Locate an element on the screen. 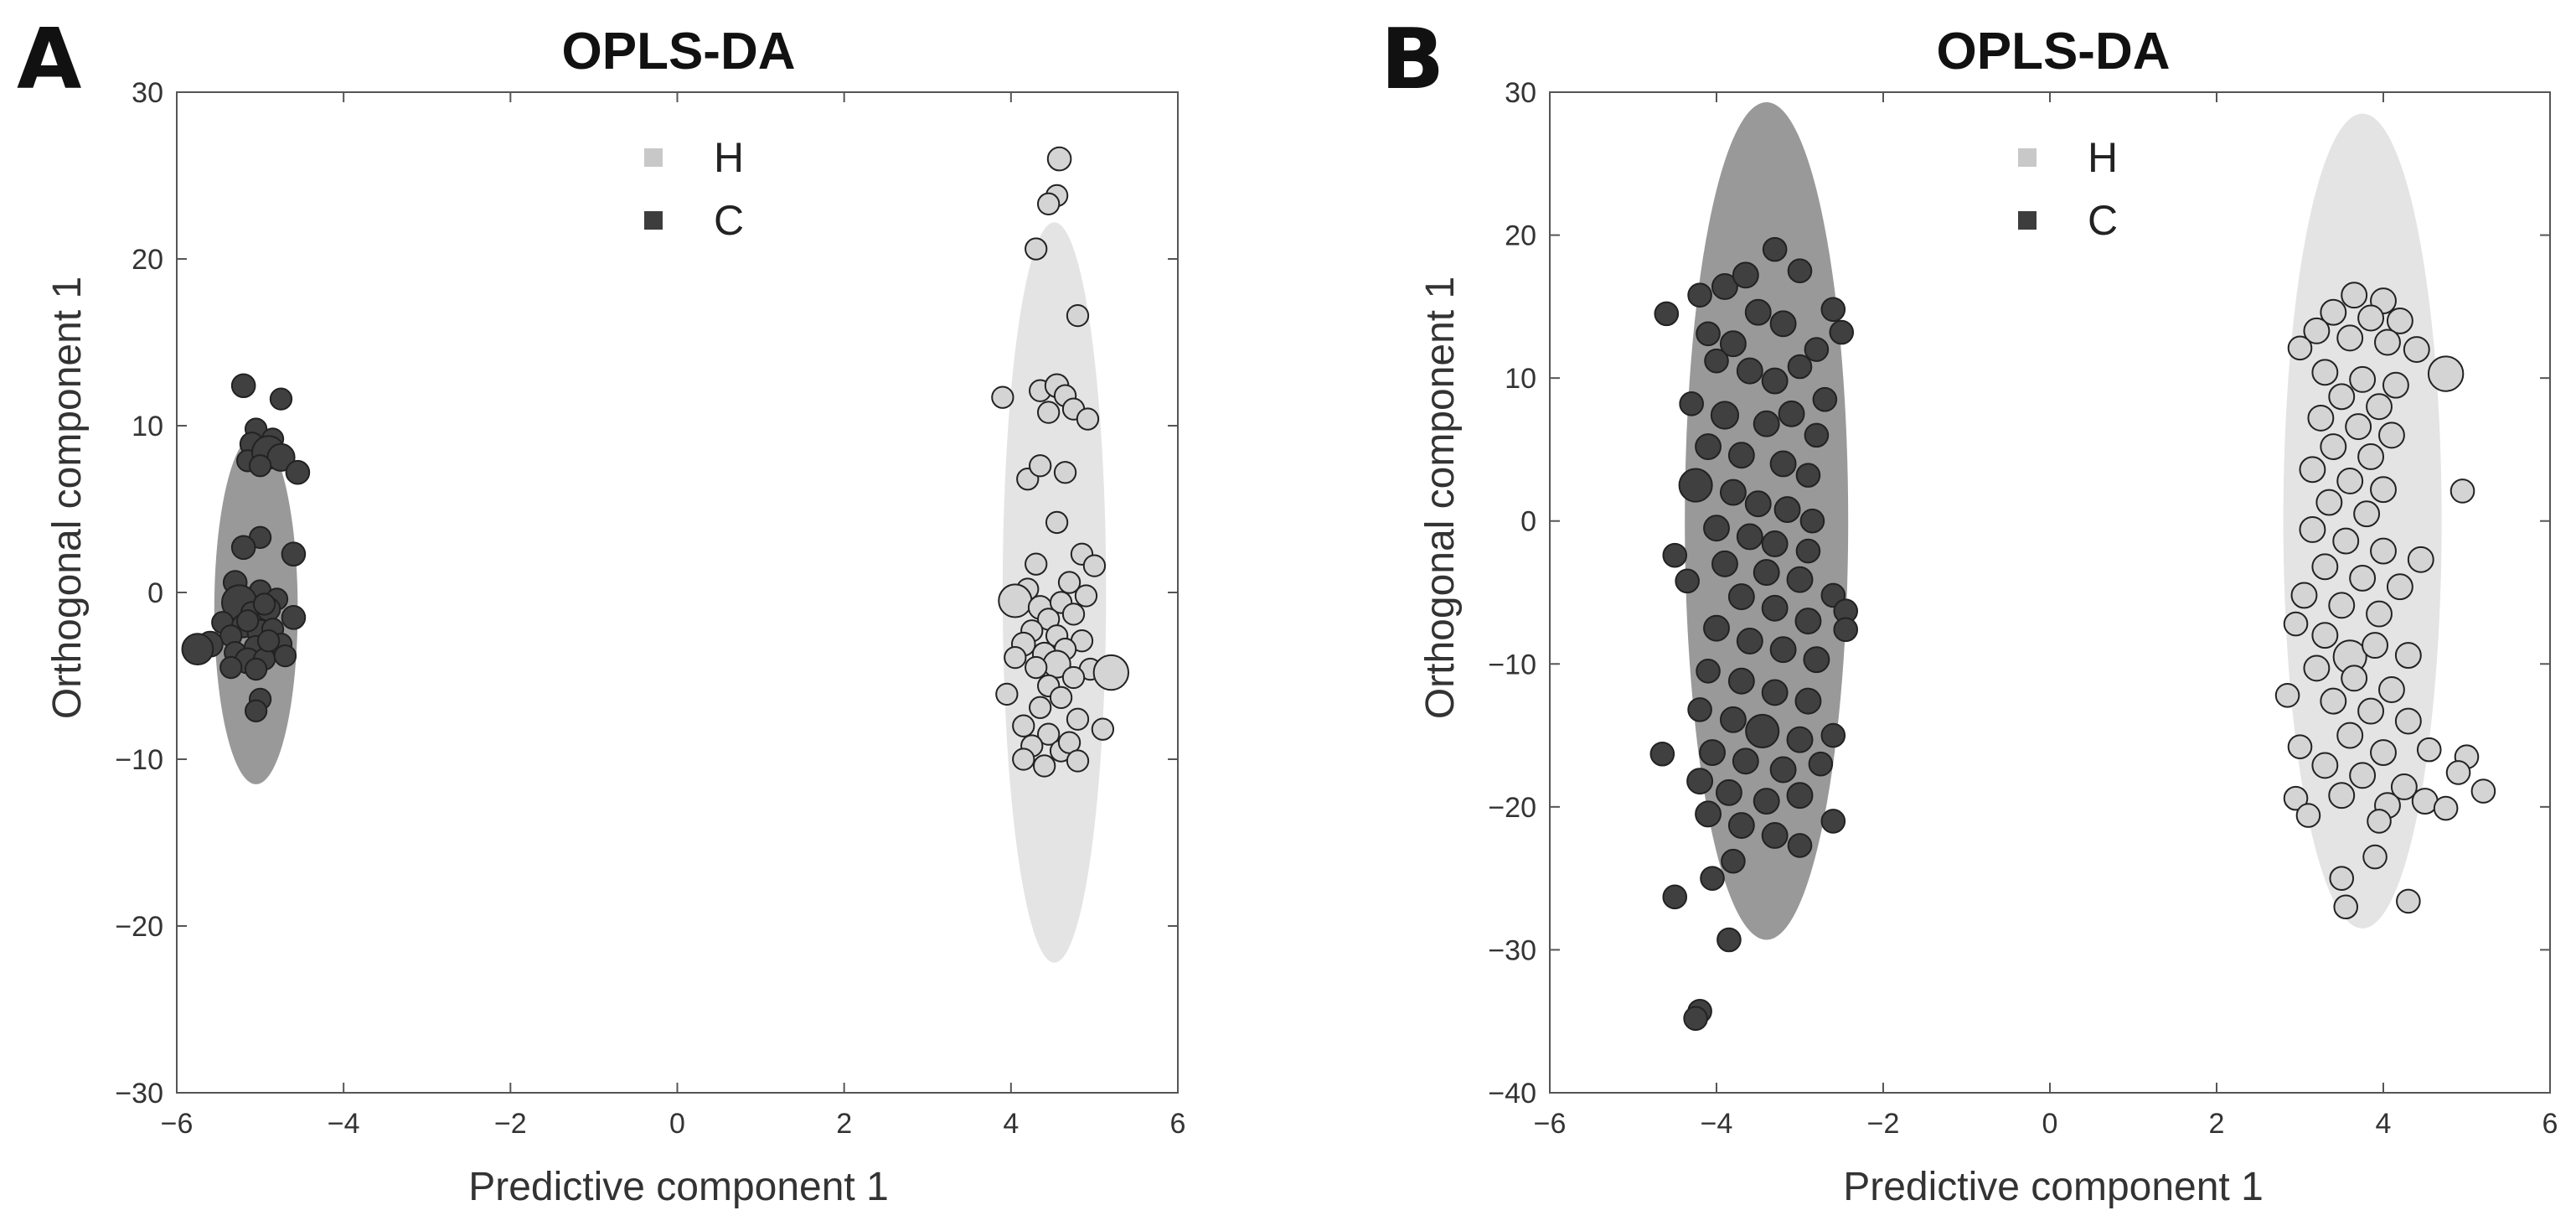 The width and height of the screenshot is (2576, 1226). legend-swatch-c-b is located at coordinates (2027, 220).